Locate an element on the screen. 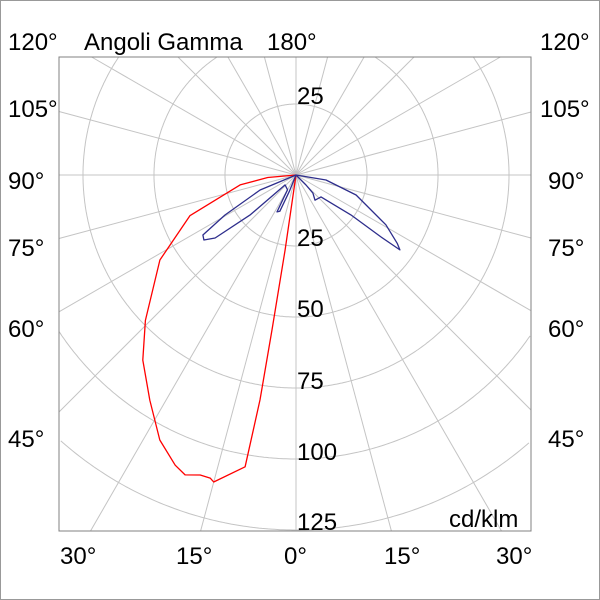 This screenshot has height=600, width=600. chart-title: Angoli Gamma is located at coordinates (163, 42).